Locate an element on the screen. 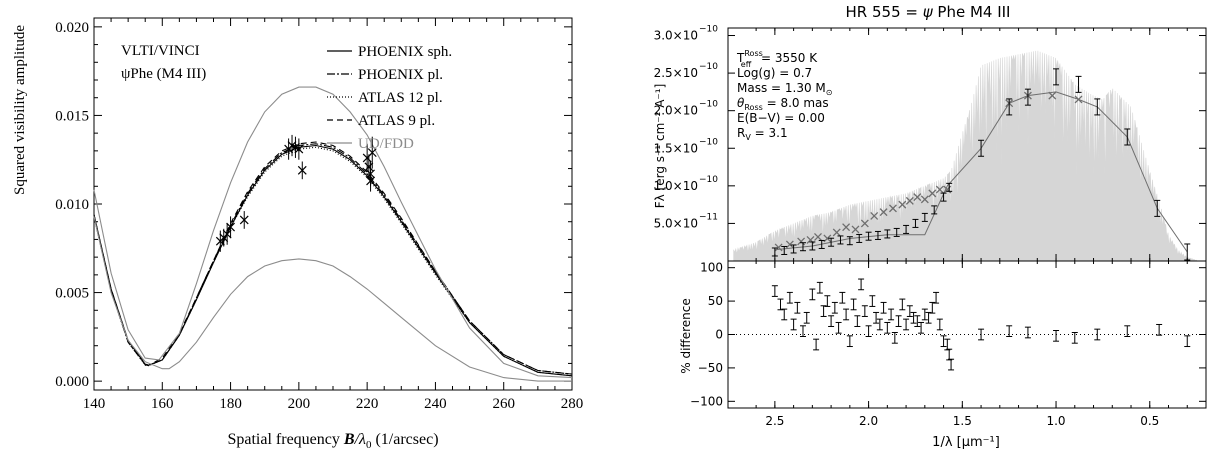 Image resolution: width=1208 pixels, height=458 pixels. right-bottom-plot-frame is located at coordinates (967, 334).